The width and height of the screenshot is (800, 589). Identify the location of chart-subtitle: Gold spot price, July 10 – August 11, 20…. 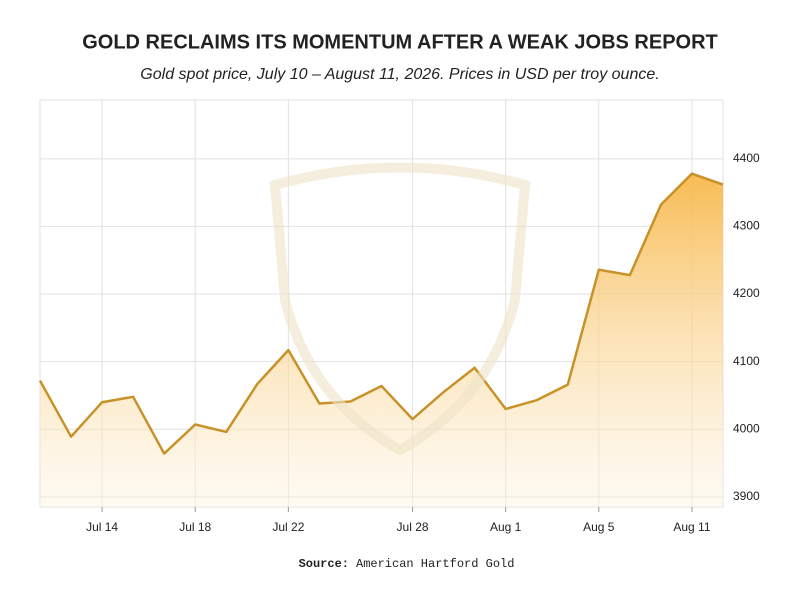
(399, 74).